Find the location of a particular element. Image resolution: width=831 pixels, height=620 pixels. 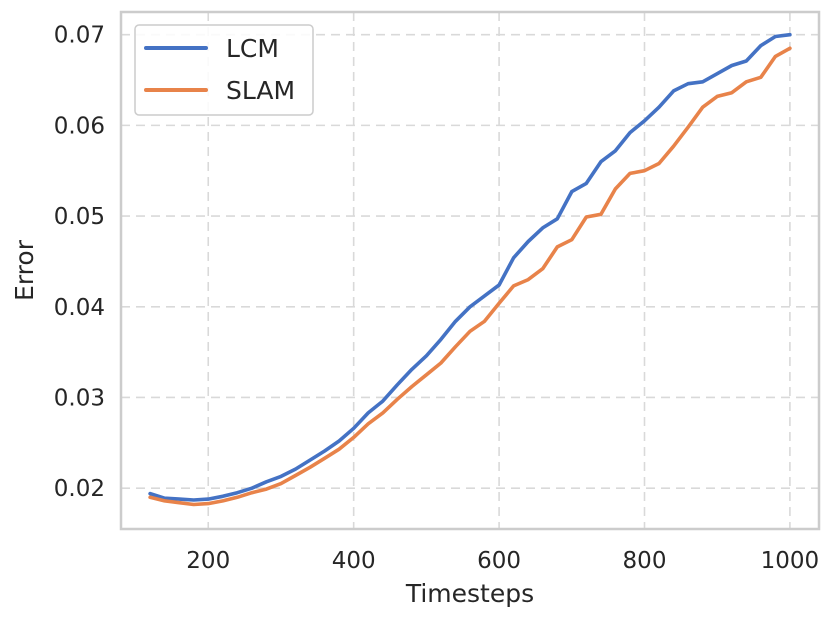

y-tick-label: 0.06 is located at coordinates (79, 126).